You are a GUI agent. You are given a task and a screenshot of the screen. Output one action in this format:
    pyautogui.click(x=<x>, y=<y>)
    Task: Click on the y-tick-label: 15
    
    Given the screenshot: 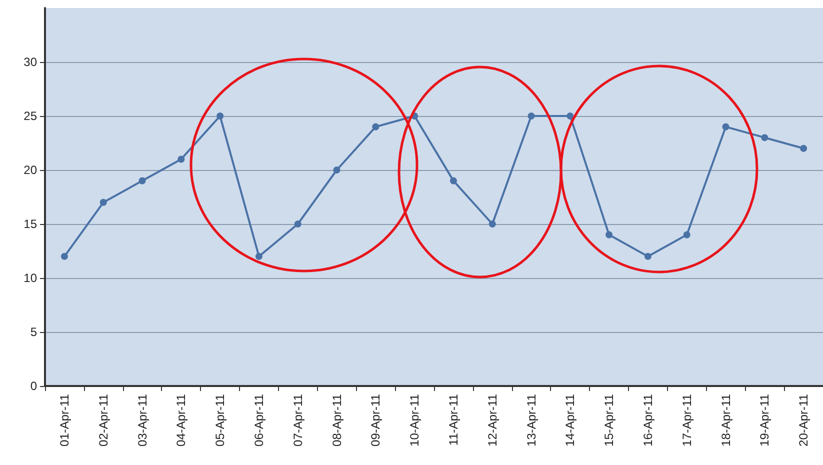 What is the action you would take?
    pyautogui.click(x=31, y=224)
    